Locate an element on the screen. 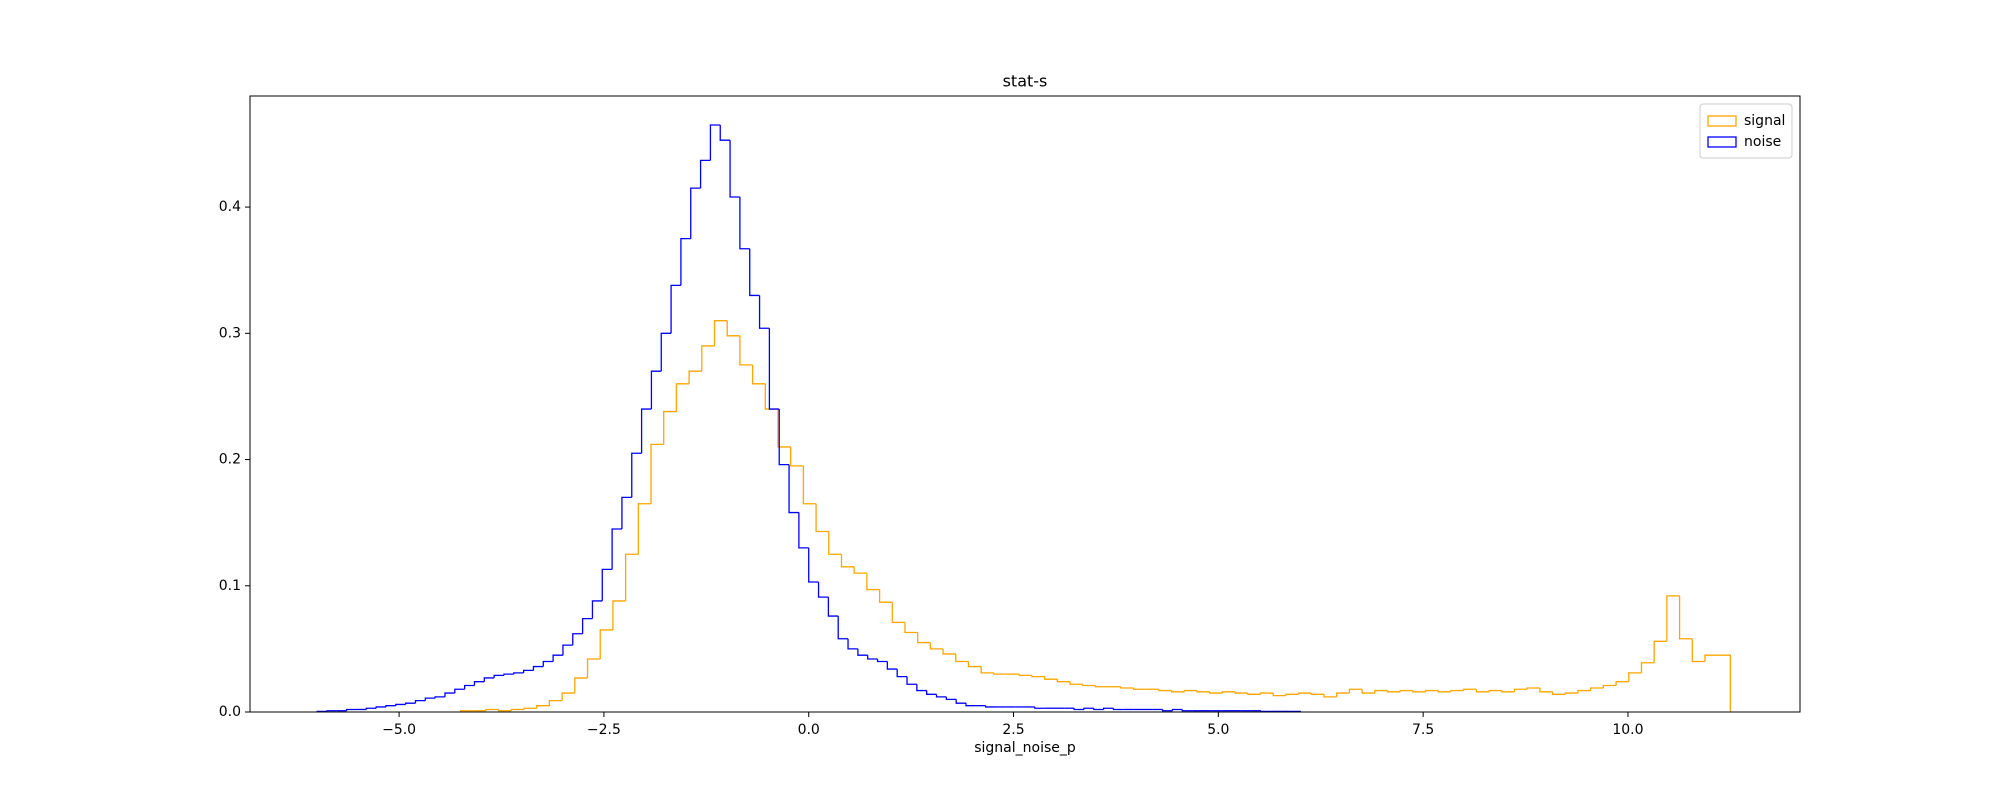 The image size is (2000, 800). x-tick-label: −5.0 is located at coordinates (399, 730).